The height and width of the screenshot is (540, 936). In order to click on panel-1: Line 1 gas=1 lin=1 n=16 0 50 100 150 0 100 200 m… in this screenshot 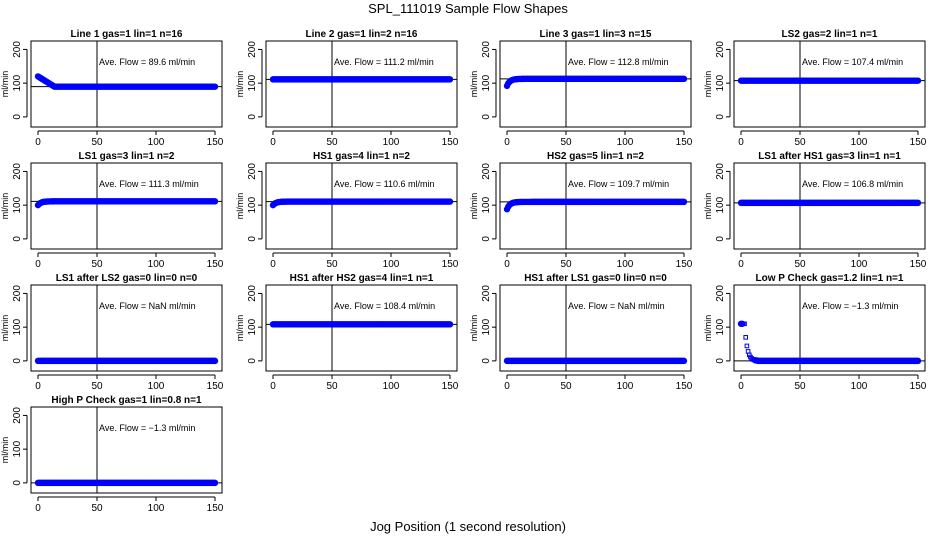, I will do `click(112, 88)`.